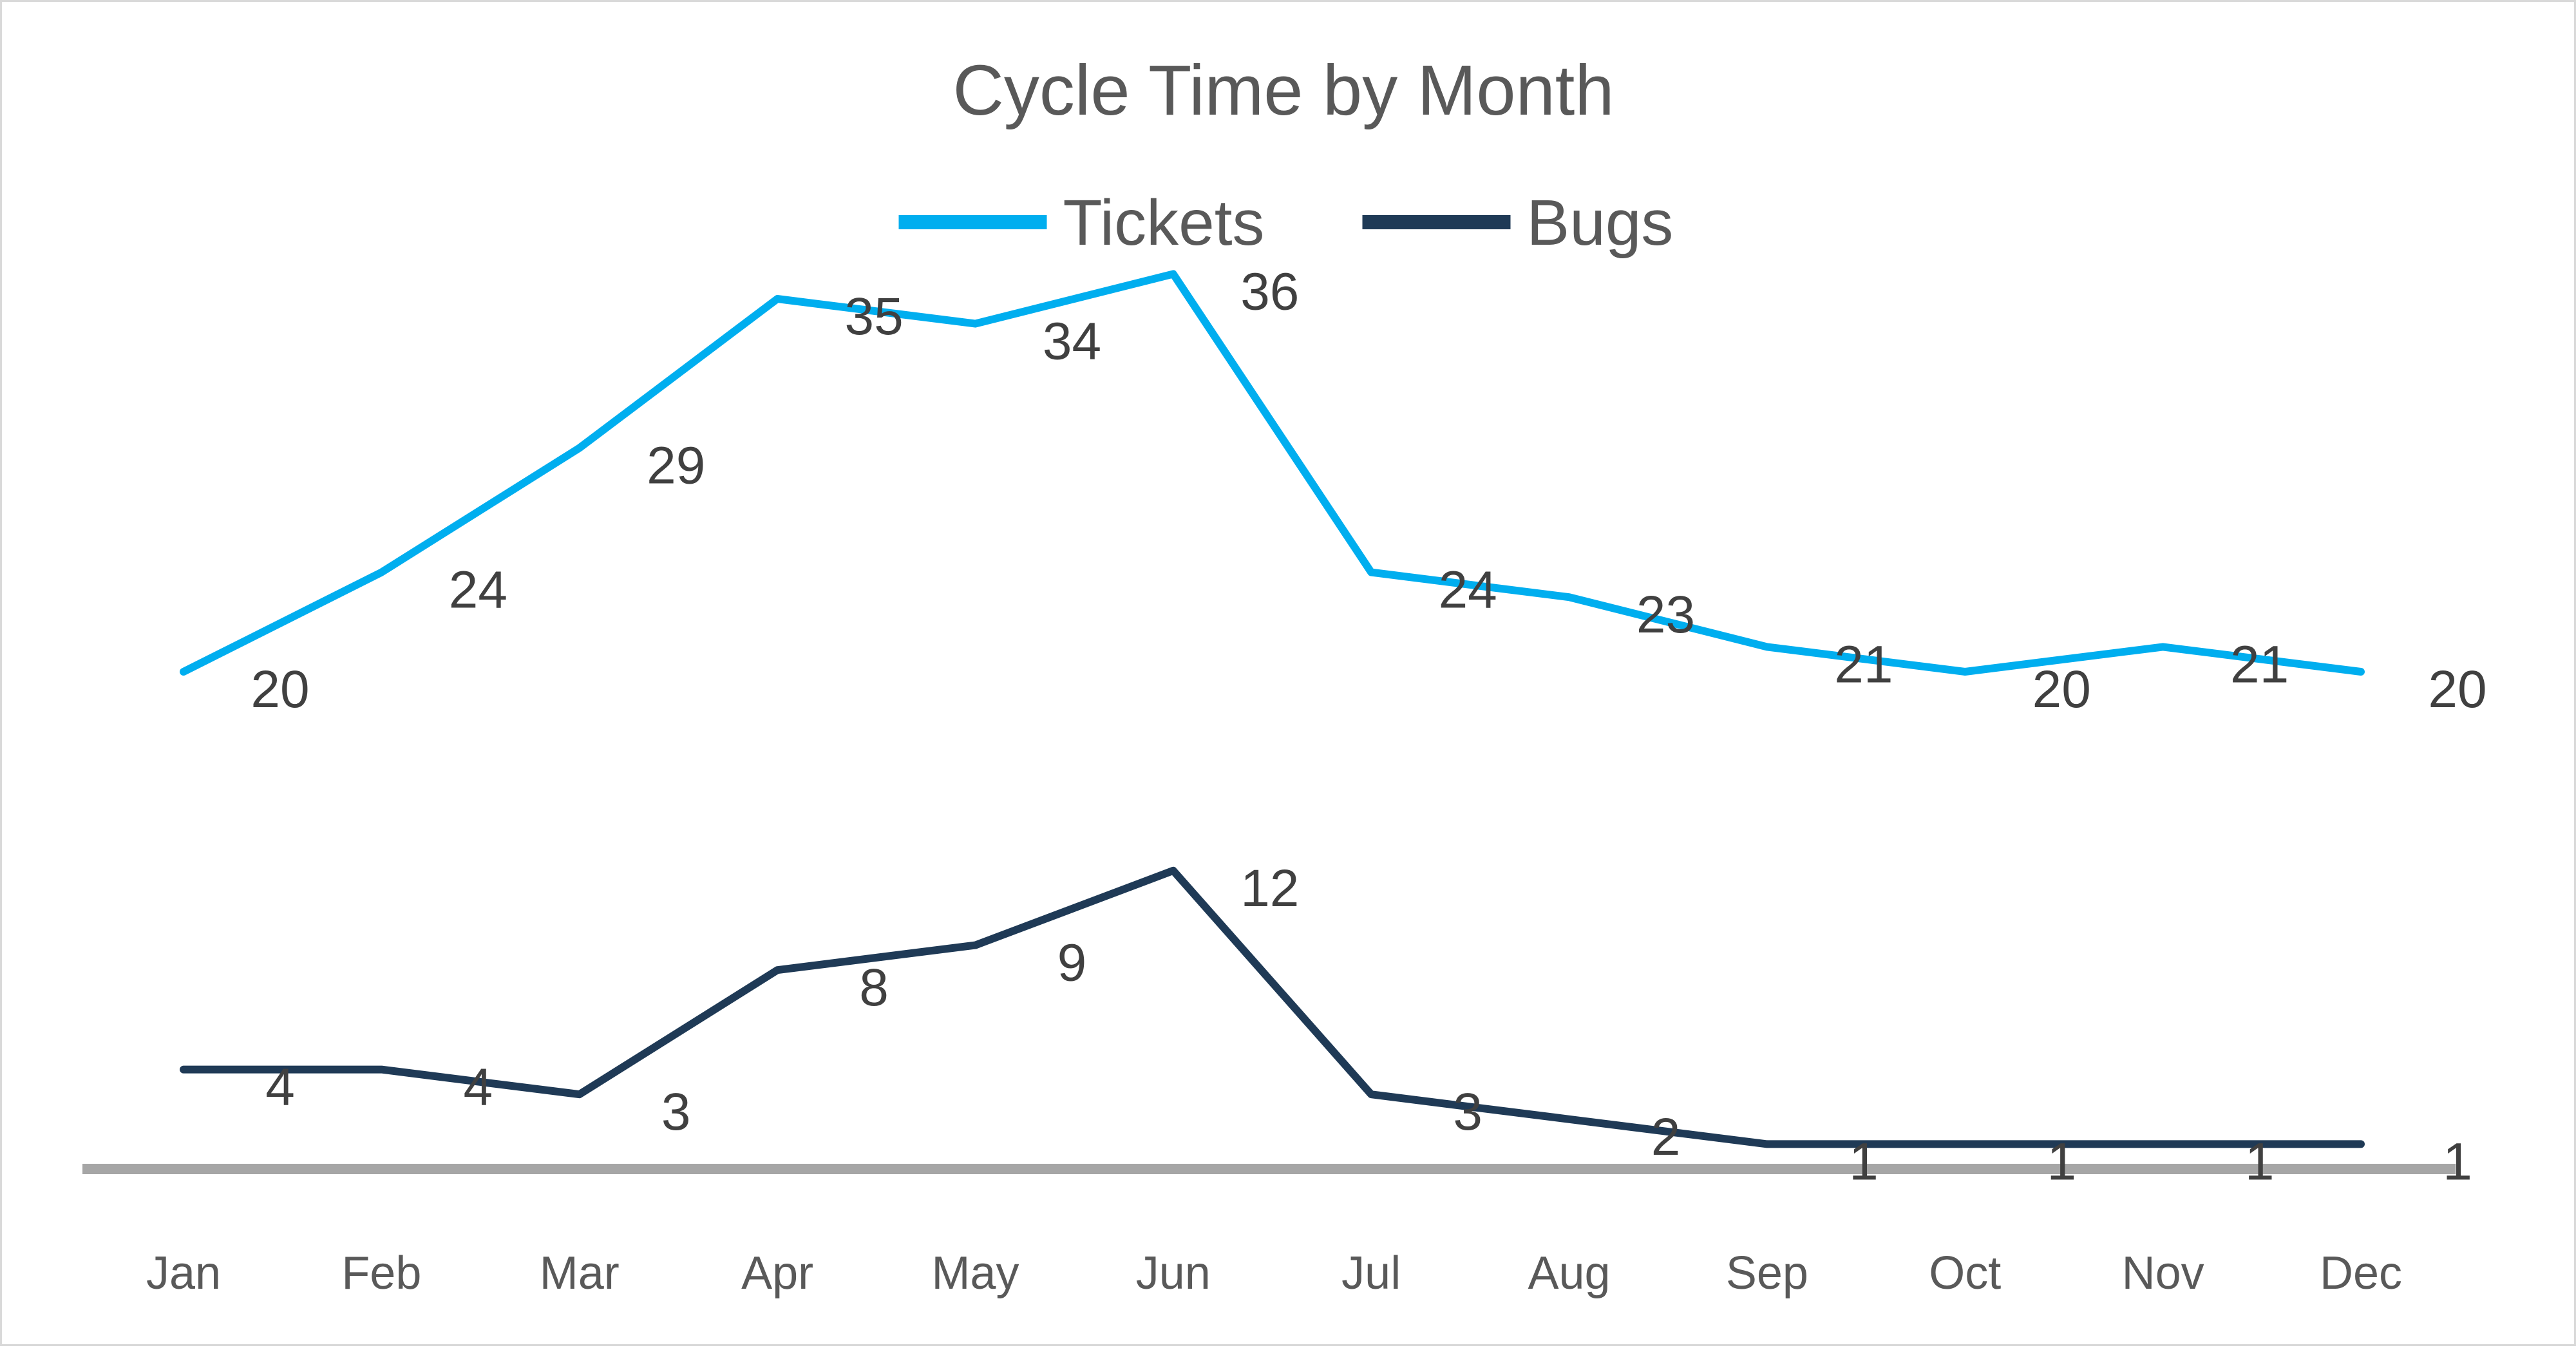 The width and height of the screenshot is (2576, 1348). What do you see at coordinates (280, 1087) in the screenshot?
I see `data-label-bugs-jan: 4` at bounding box center [280, 1087].